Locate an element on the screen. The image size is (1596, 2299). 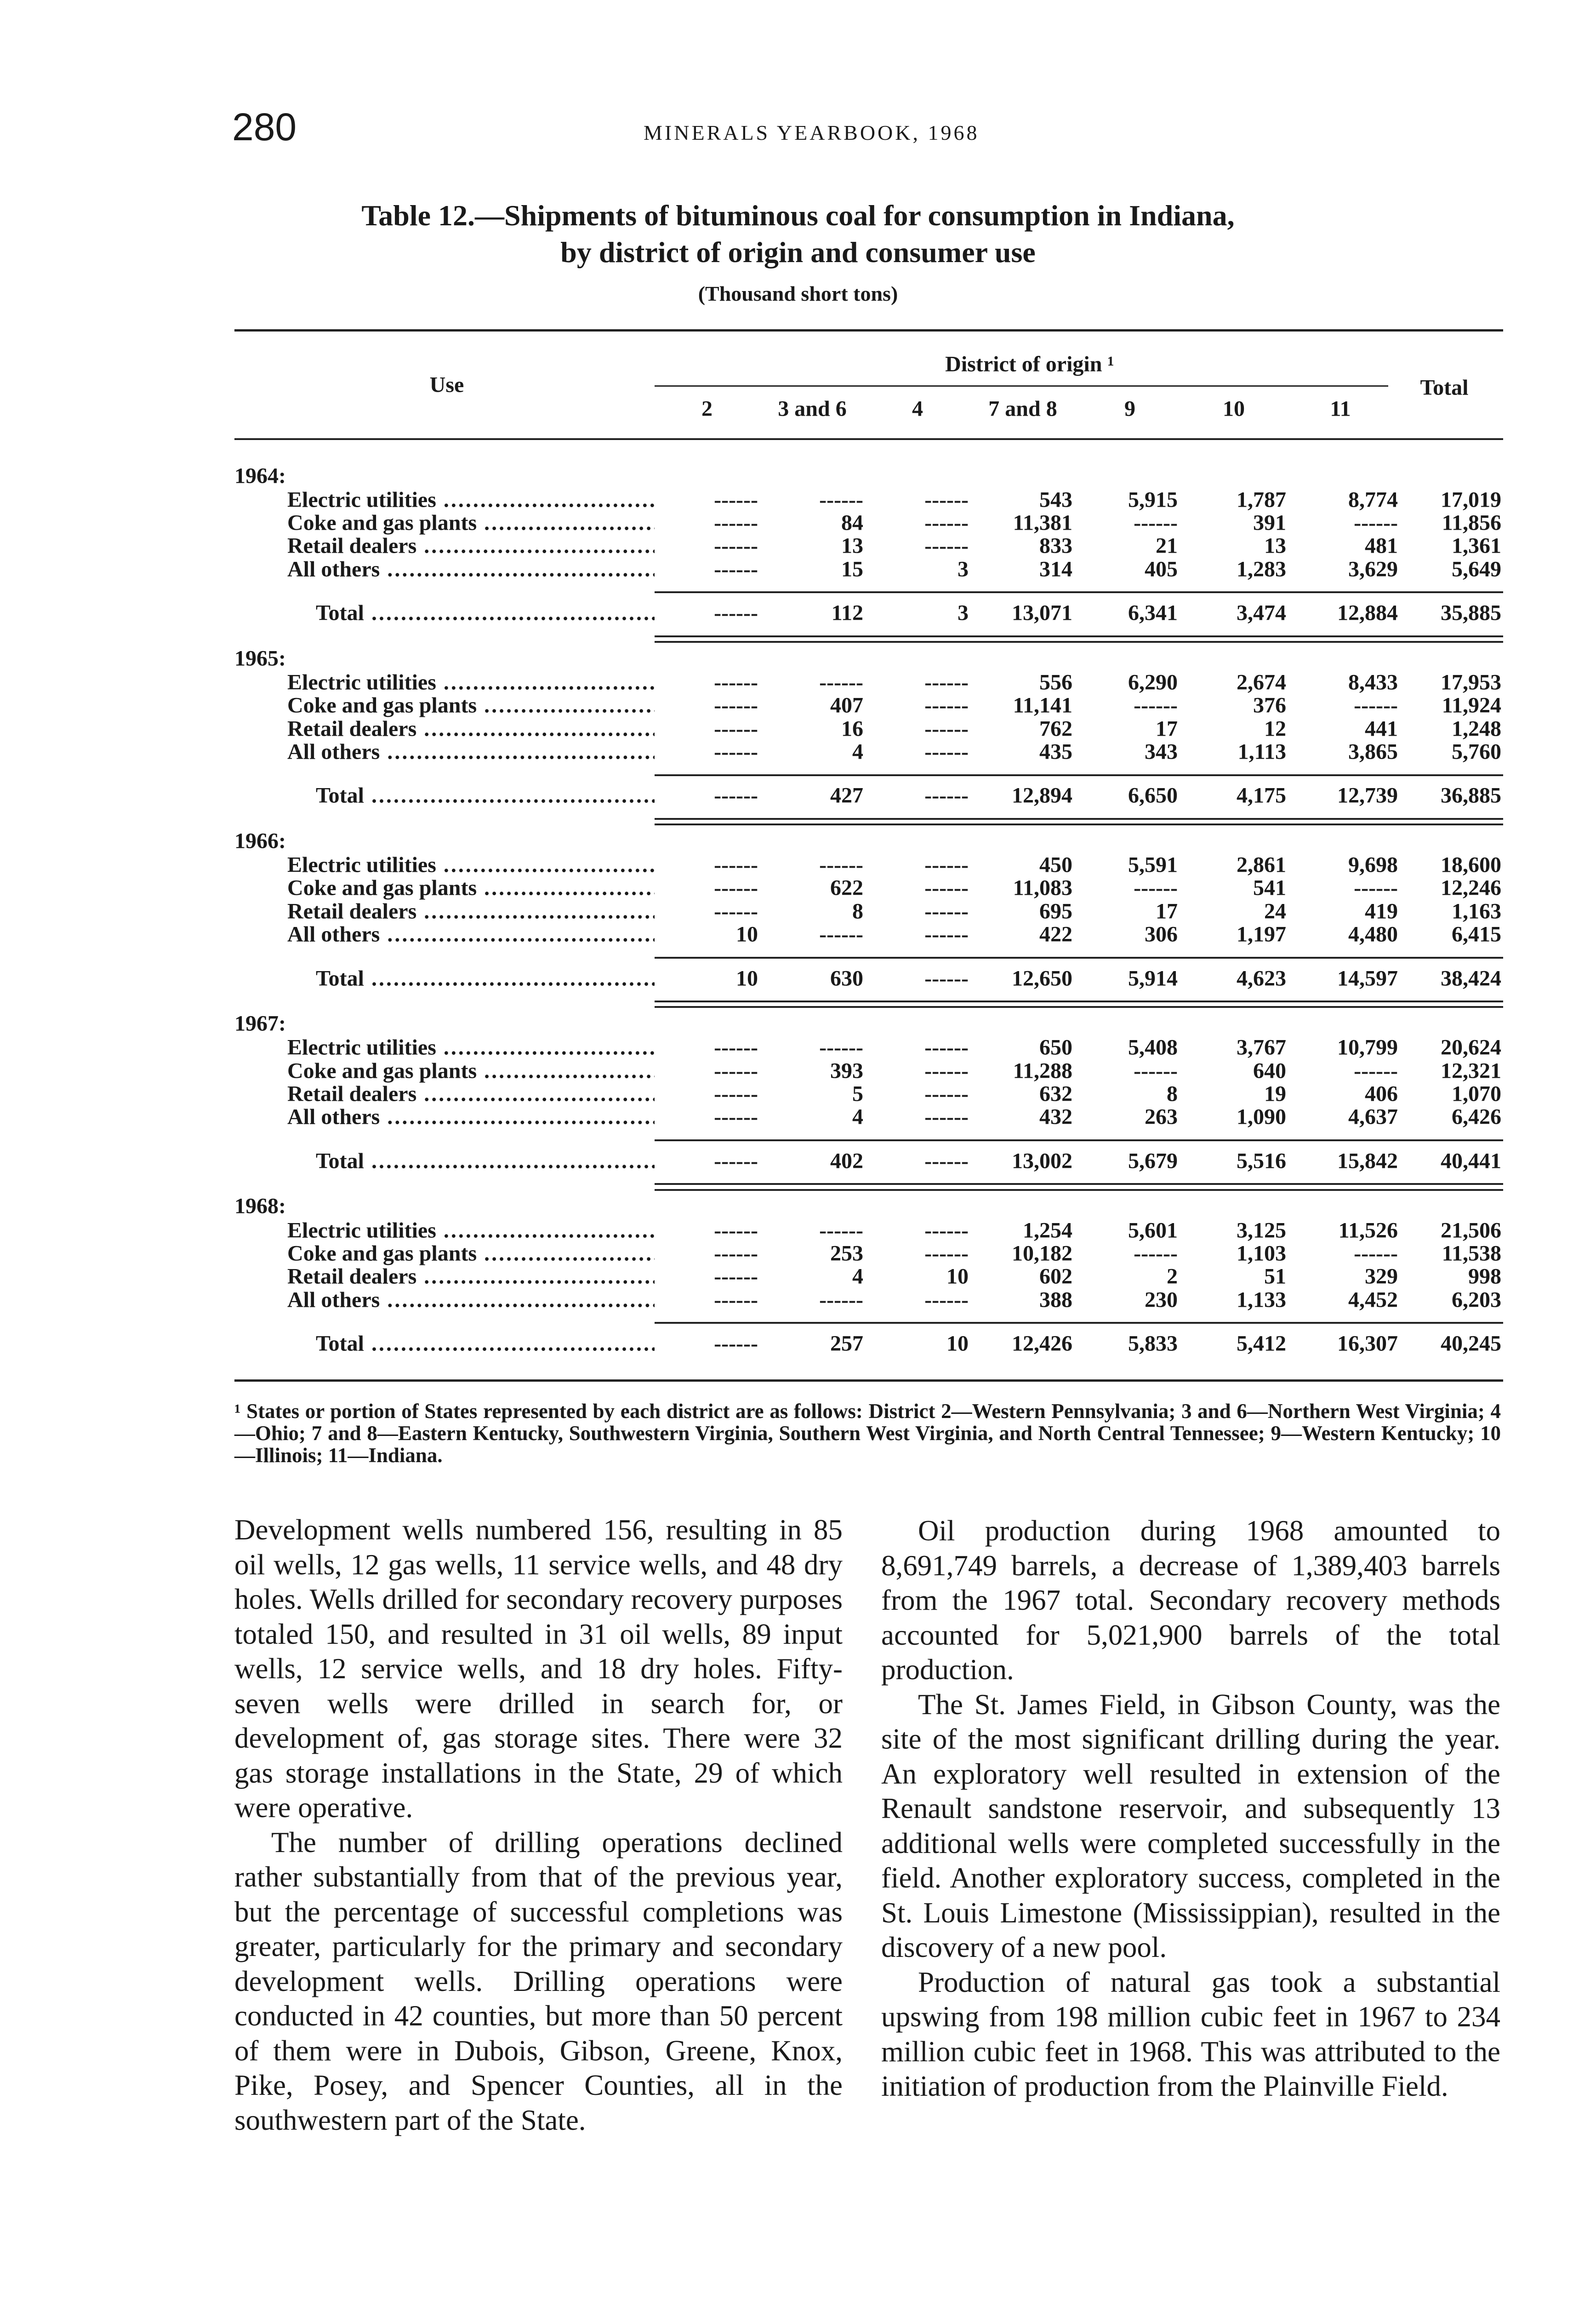
data-cell: 8,774 is located at coordinates (1373, 499).